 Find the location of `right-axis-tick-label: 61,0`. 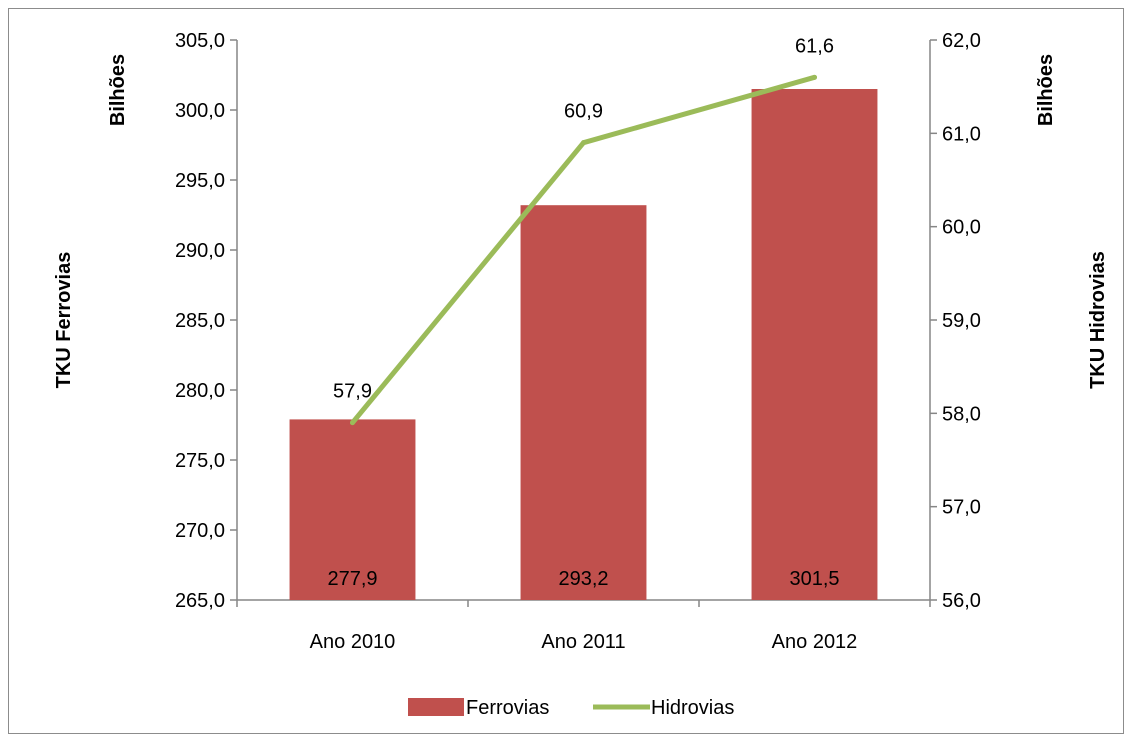

right-axis-tick-label: 61,0 is located at coordinates (961, 134).